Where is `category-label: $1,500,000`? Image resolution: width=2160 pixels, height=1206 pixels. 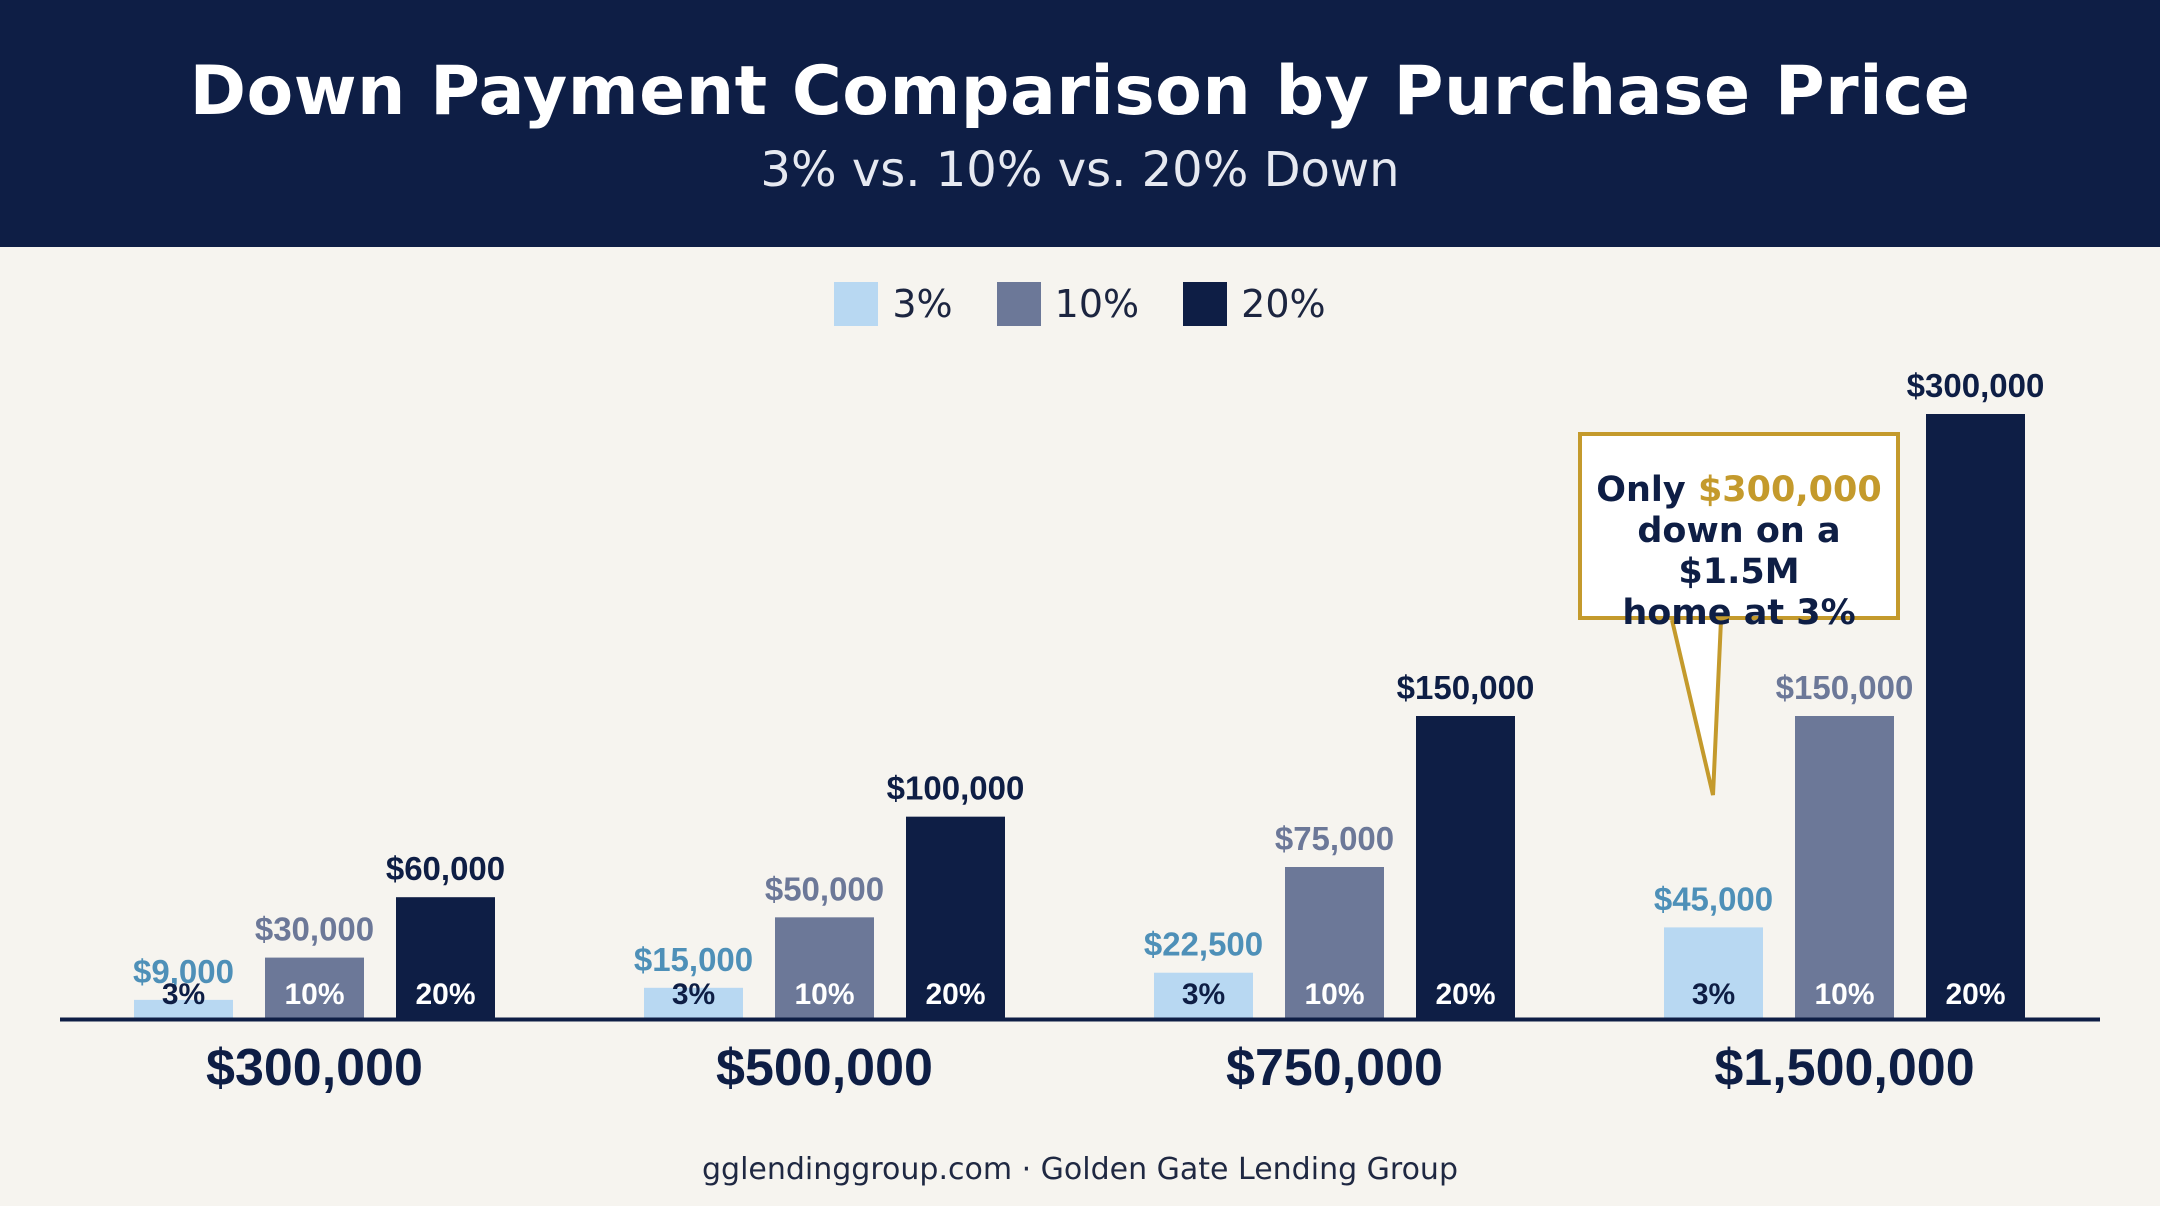
category-label: $1,500,000 is located at coordinates (1844, 1068).